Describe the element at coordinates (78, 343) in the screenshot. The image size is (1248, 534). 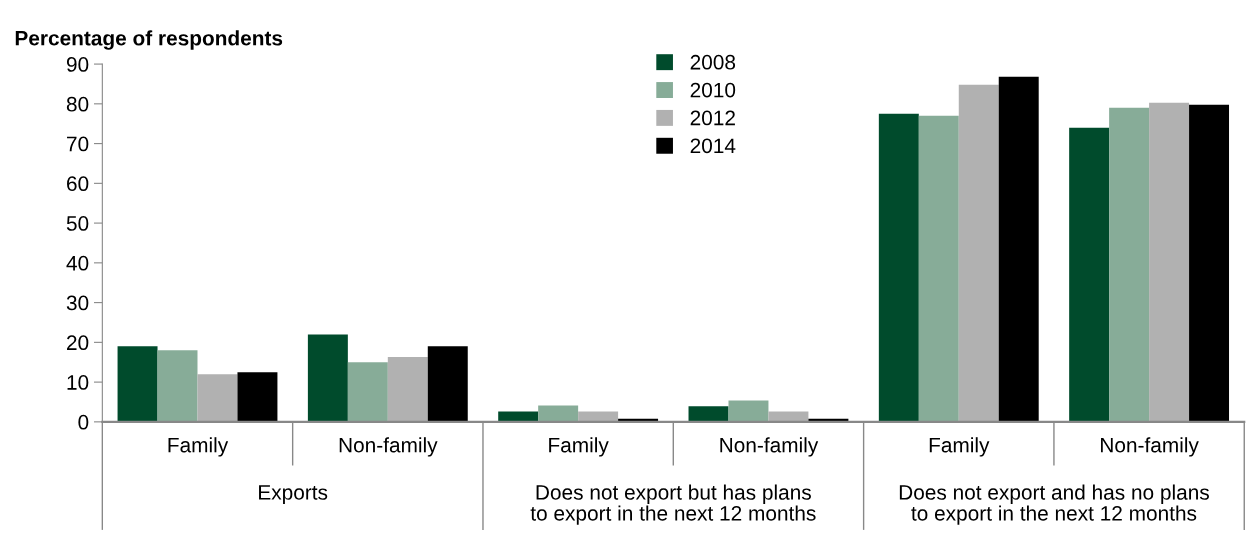
I see `y-tick-label: 20` at that location.